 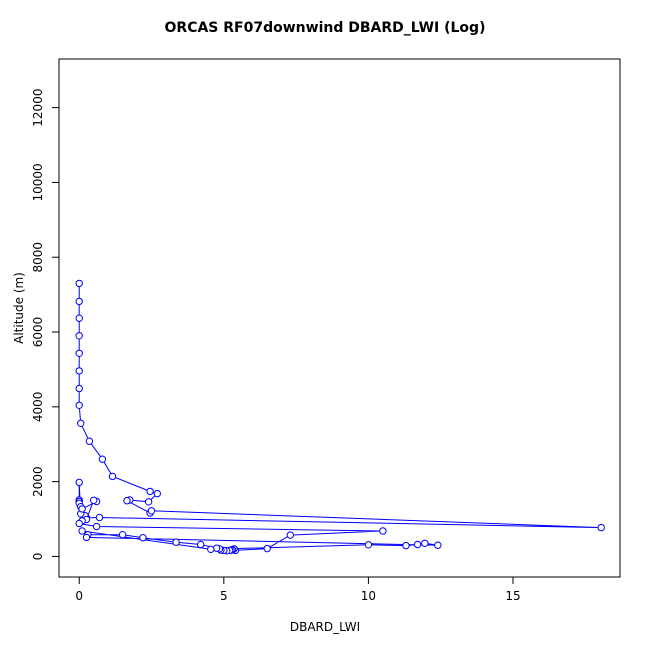 I want to click on x-tick-label: 5, so click(x=224, y=596).